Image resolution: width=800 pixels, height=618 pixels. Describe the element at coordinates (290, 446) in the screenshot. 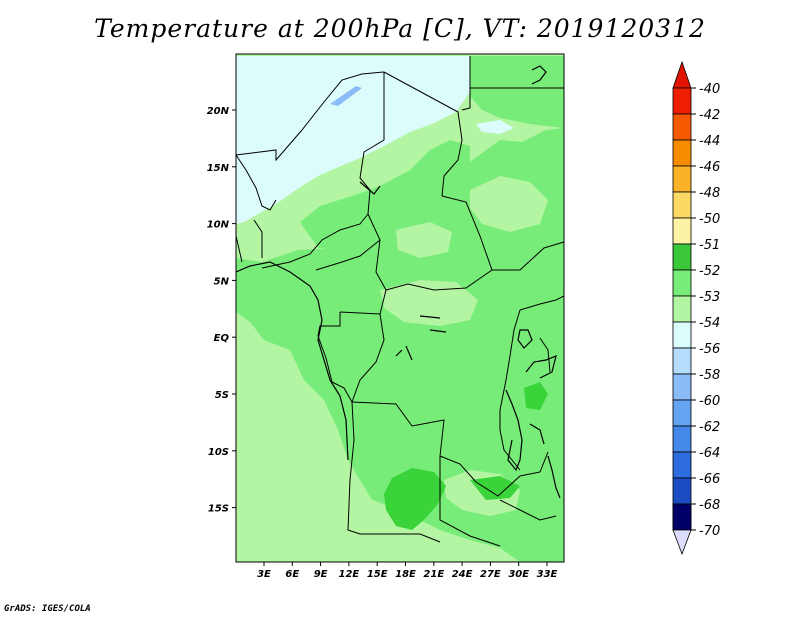

I see `field-region-m53-west` at that location.